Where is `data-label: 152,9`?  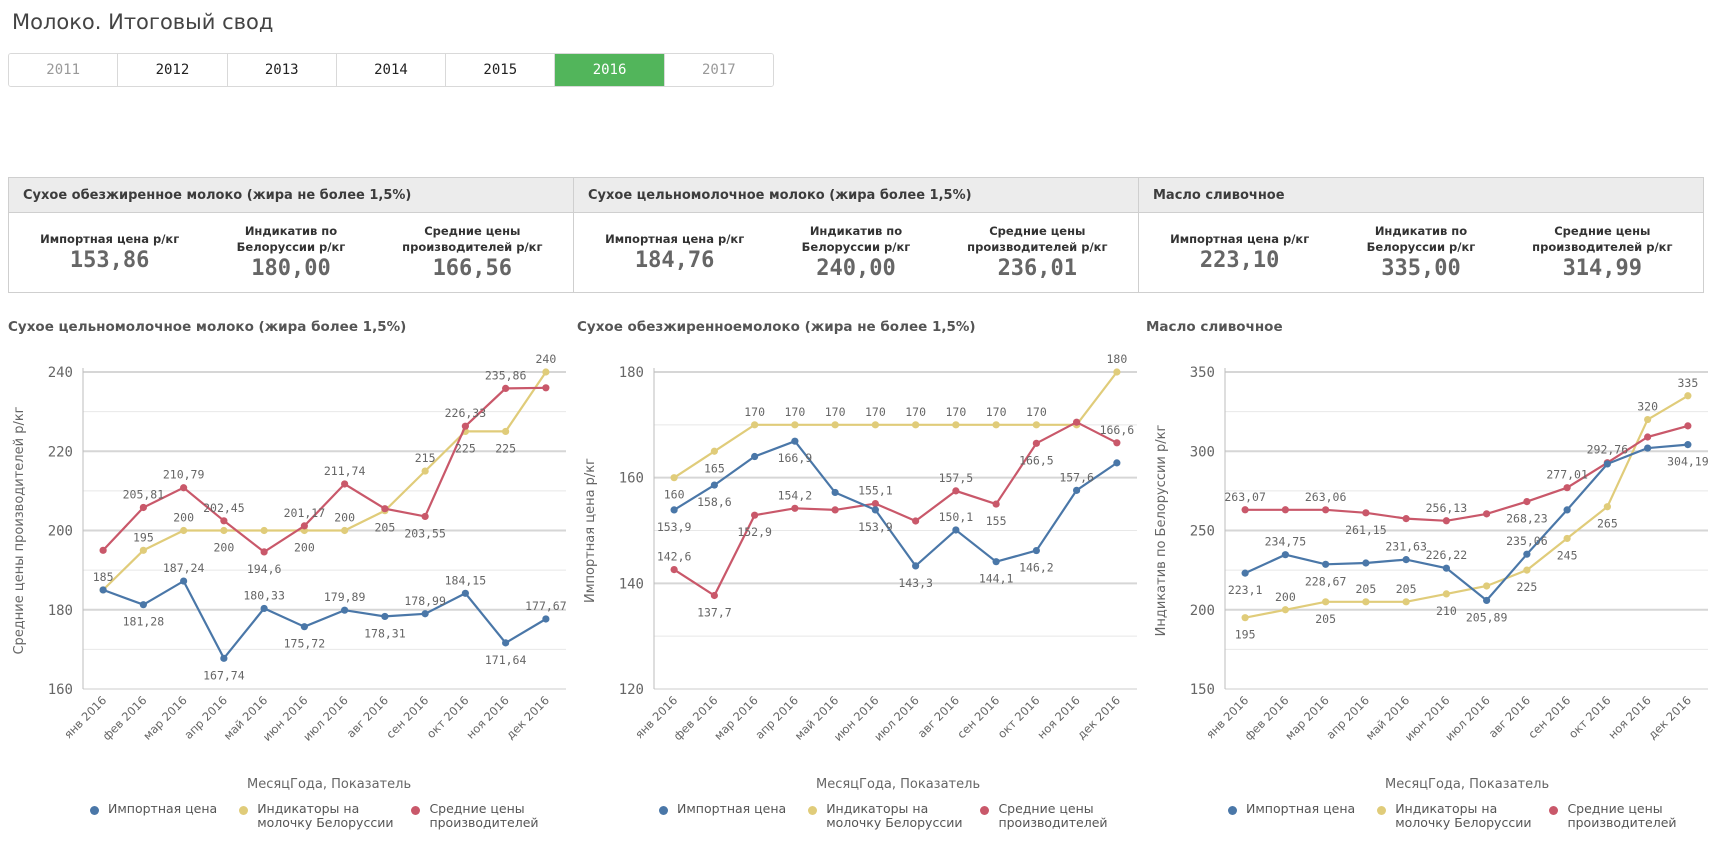
data-label: 152,9 is located at coordinates (754, 532).